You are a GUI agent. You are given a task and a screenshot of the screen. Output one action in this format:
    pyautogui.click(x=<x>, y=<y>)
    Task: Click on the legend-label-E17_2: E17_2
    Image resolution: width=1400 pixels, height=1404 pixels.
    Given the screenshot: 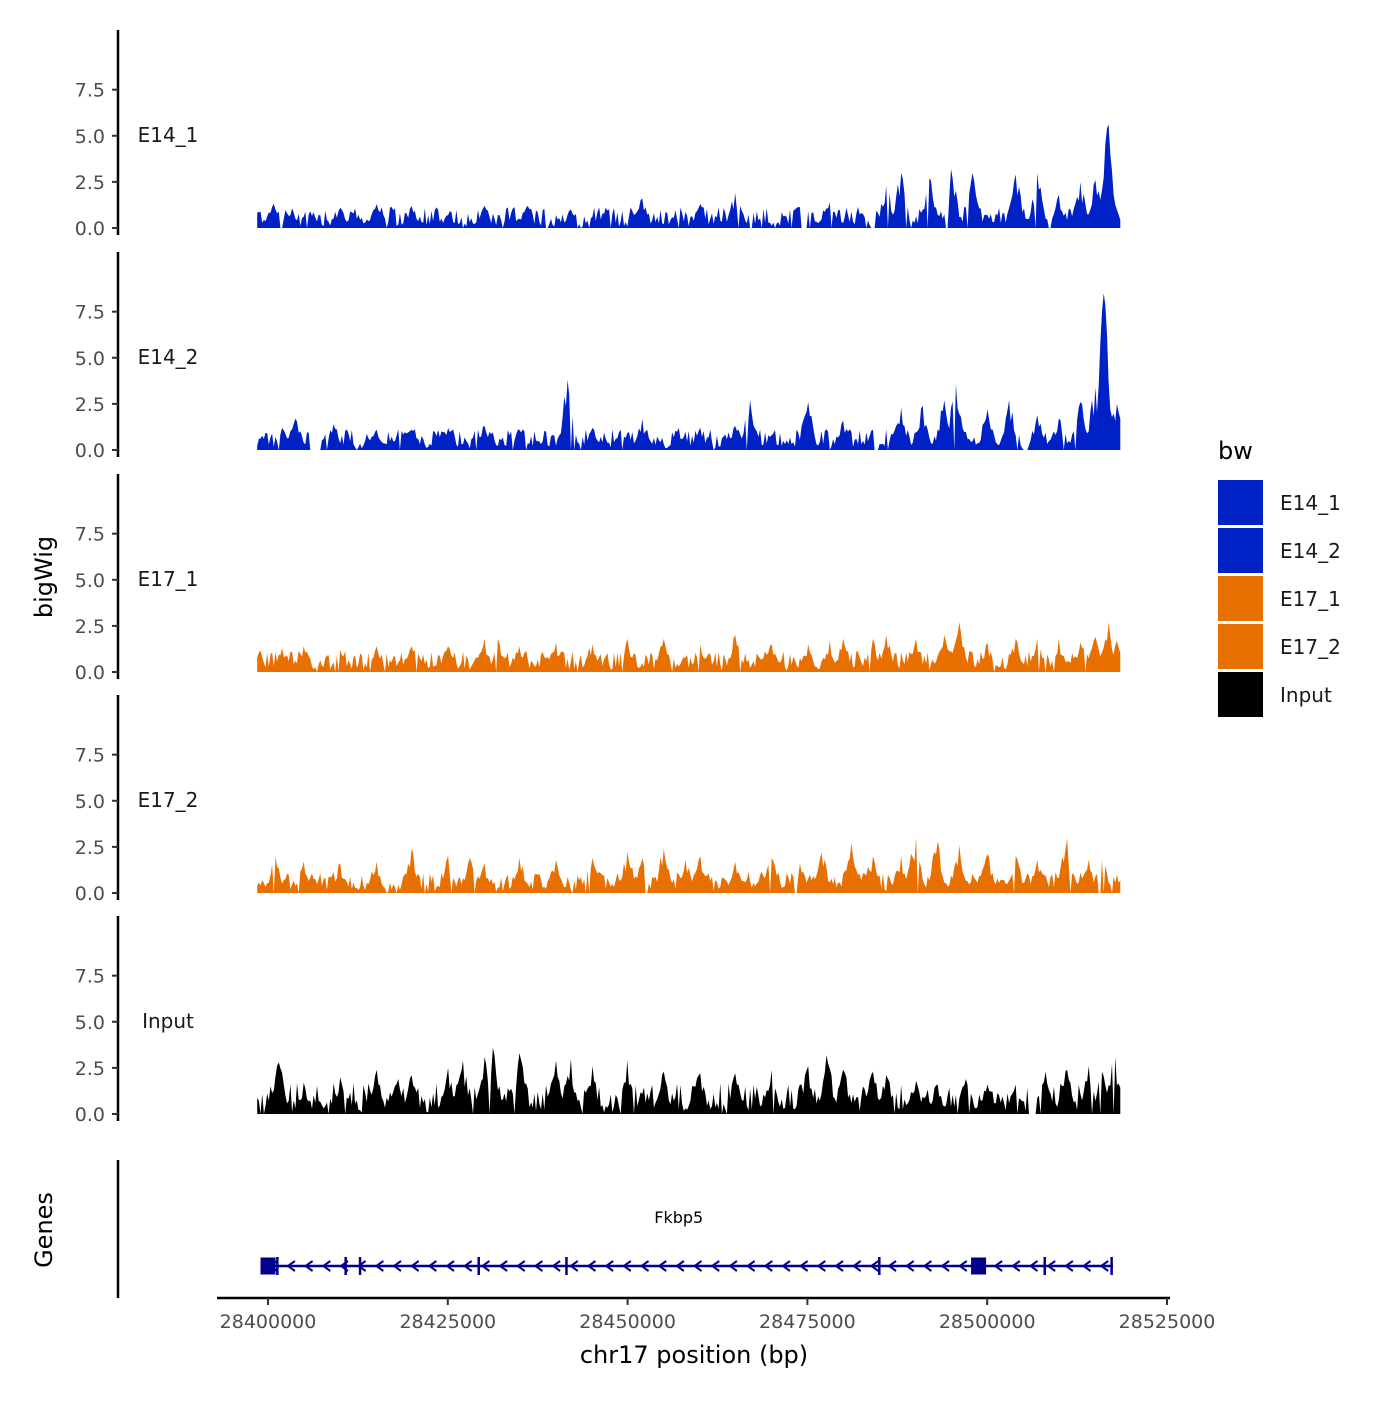 What is the action you would take?
    pyautogui.click(x=1310, y=647)
    